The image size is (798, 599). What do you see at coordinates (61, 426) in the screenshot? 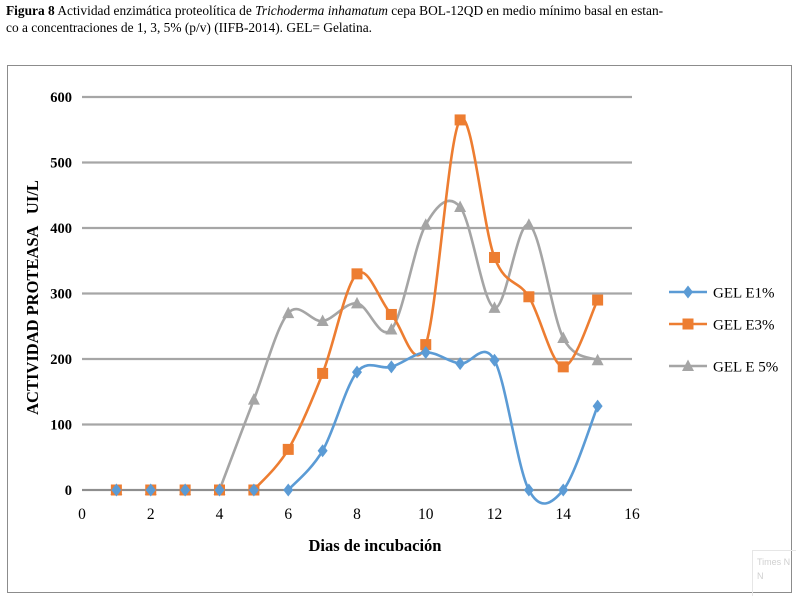
I see `y-tick-label-100: 100` at bounding box center [61, 426].